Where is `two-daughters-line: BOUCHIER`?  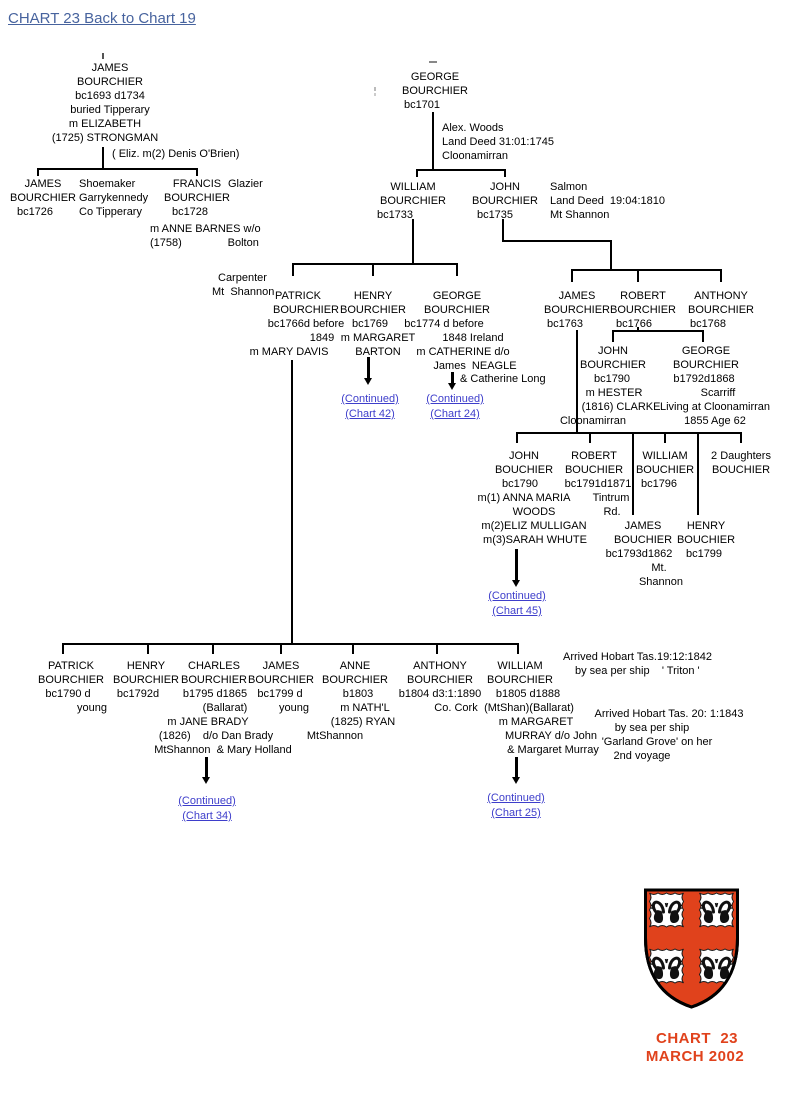
two-daughters-line: BOUCHIER is located at coordinates (741, 470).